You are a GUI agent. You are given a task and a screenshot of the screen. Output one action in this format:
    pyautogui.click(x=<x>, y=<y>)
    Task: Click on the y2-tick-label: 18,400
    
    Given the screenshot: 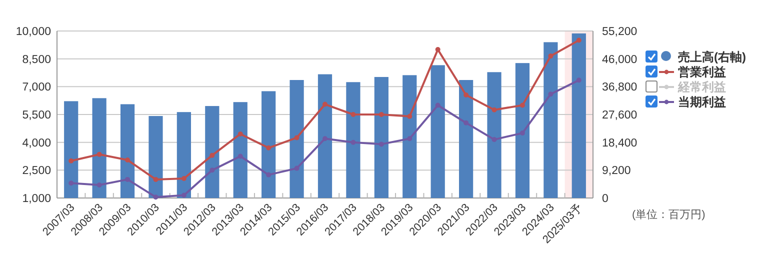 What is the action you would take?
    pyautogui.click(x=620, y=143)
    